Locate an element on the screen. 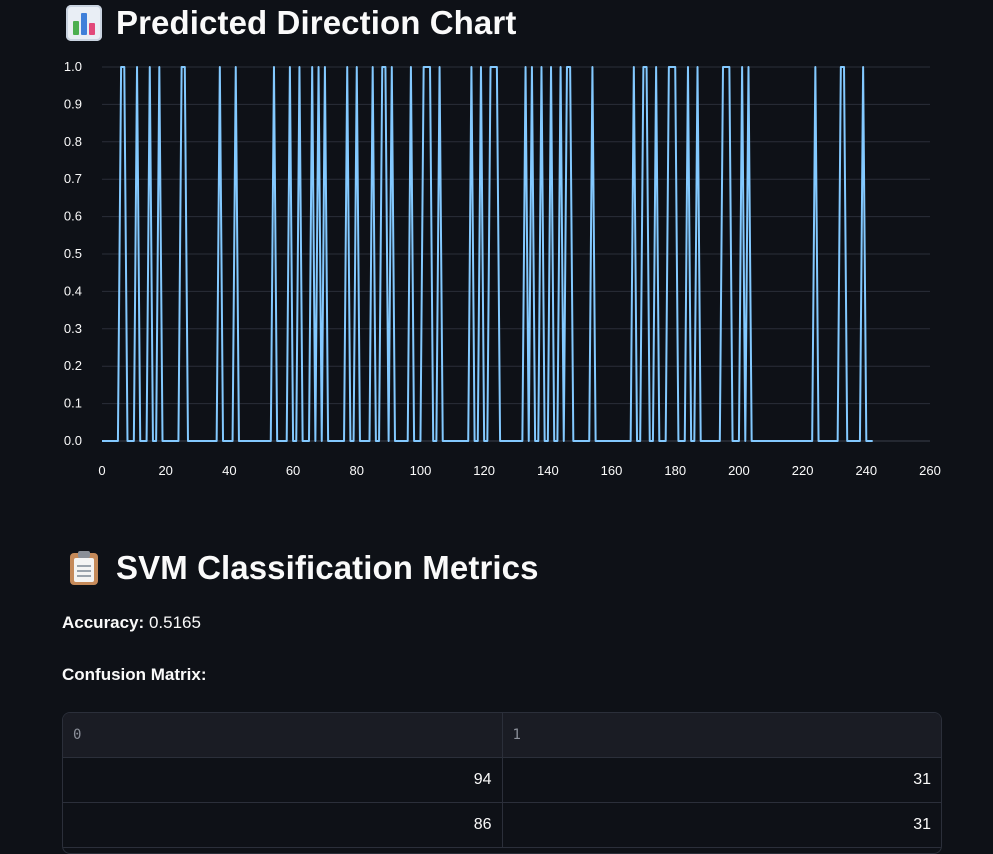  accuracy-value: 0.5165 is located at coordinates (174, 622).